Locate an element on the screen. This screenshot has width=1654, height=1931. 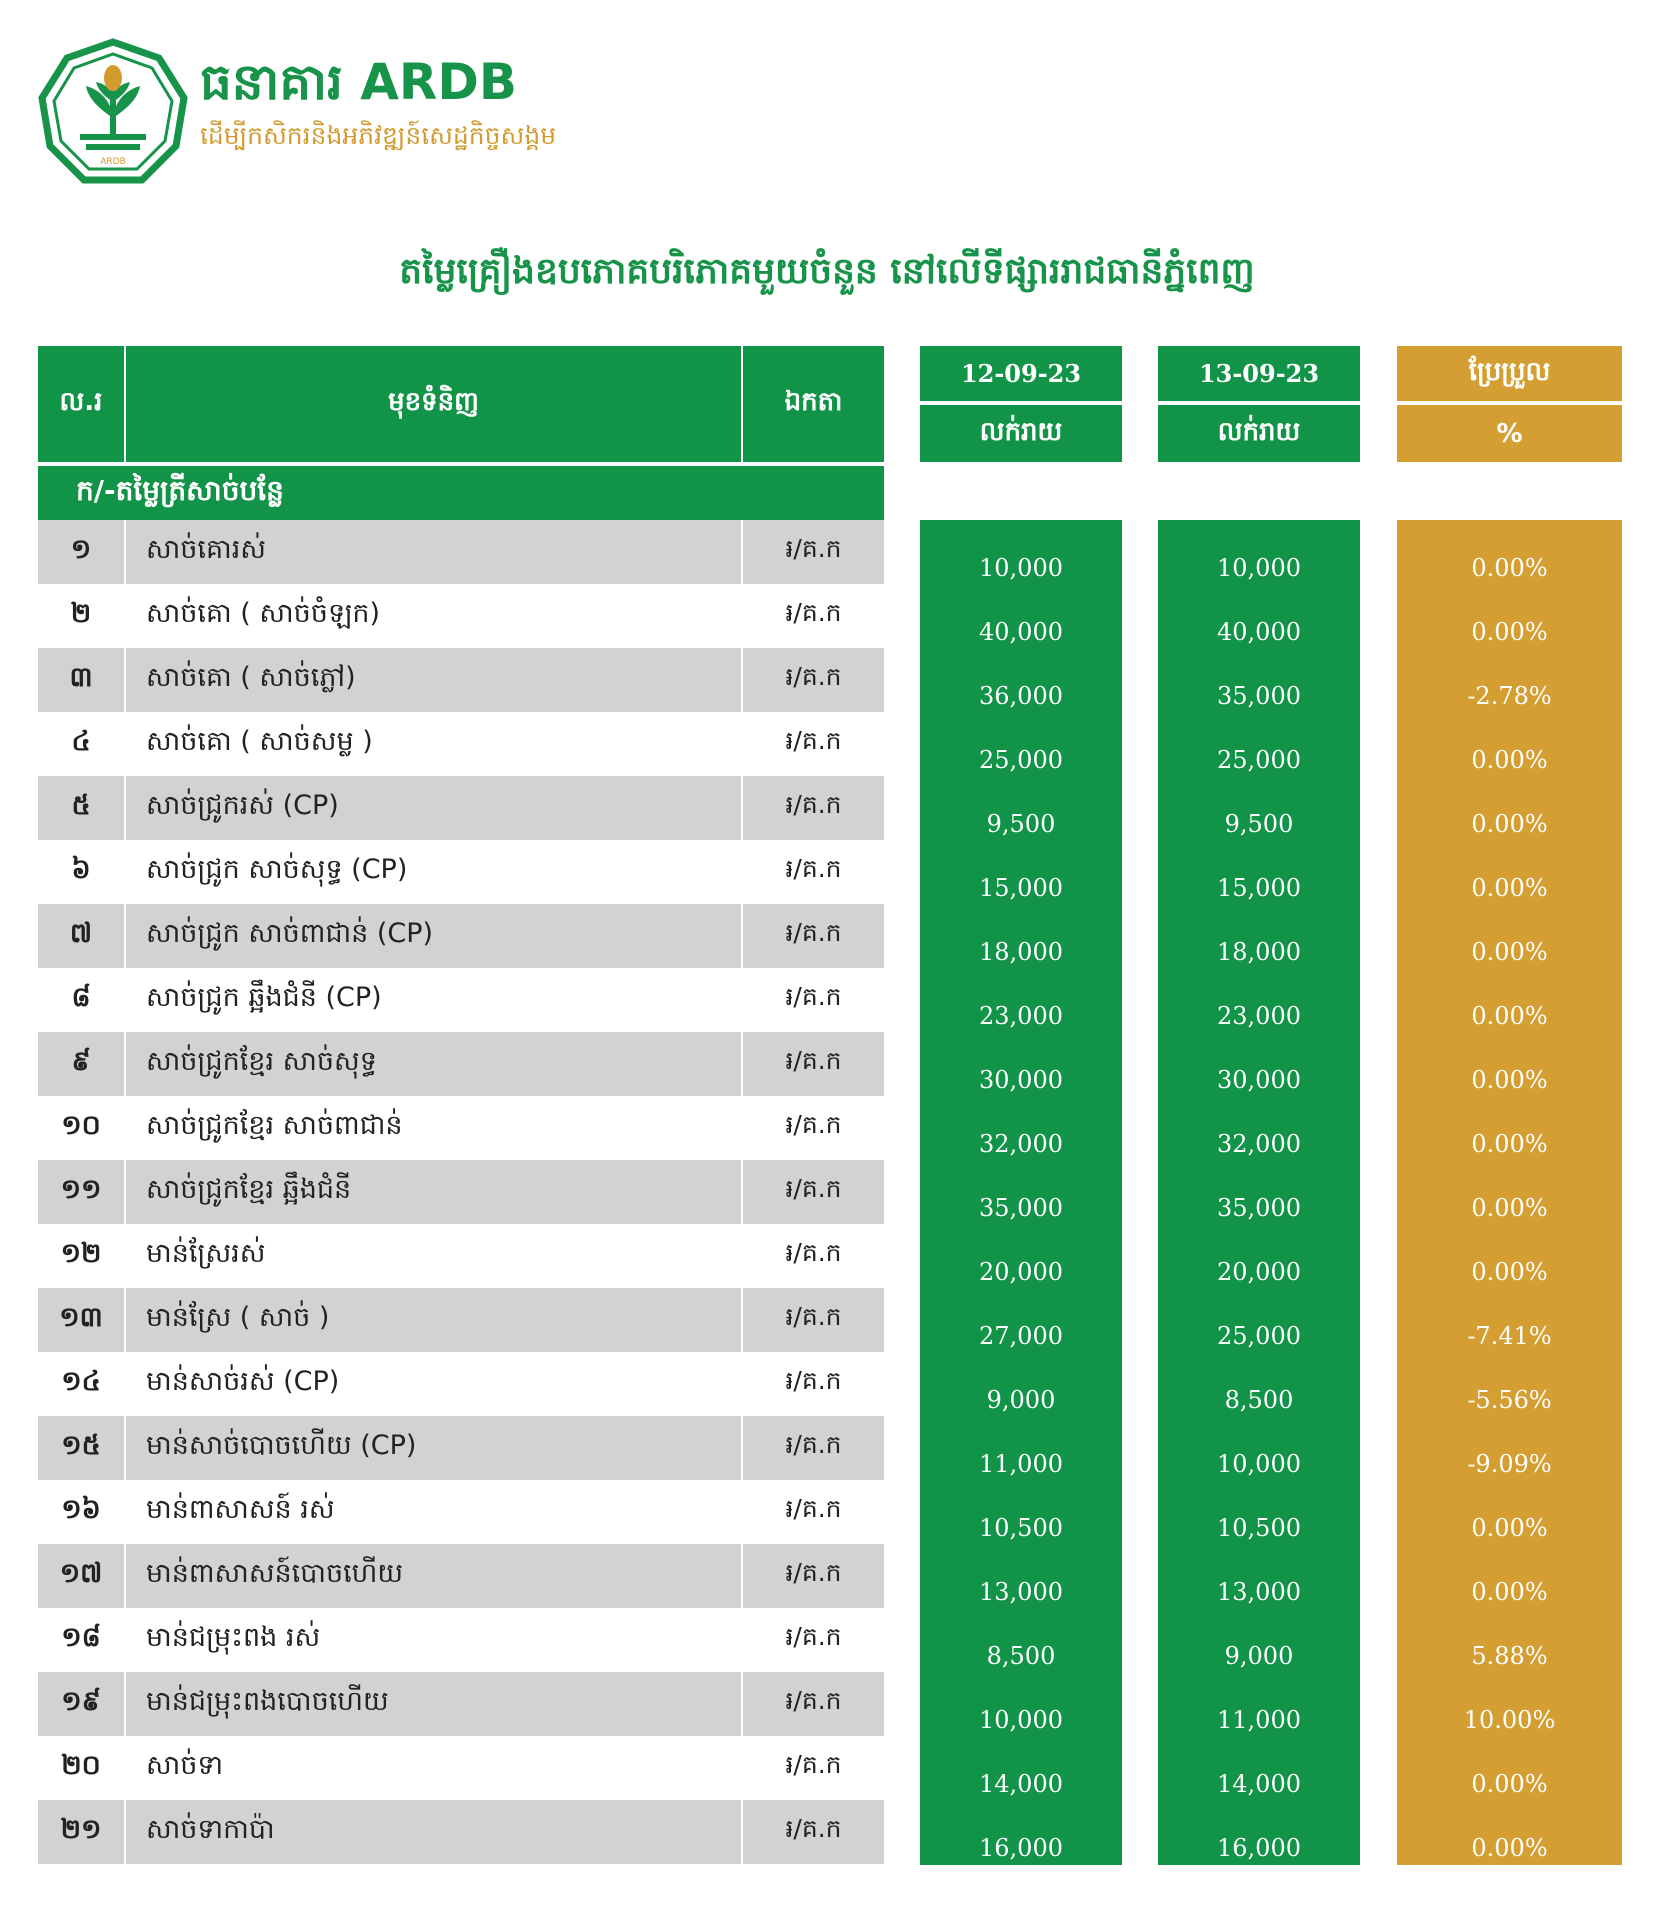
item-name: សាច់ជ្រូកខ្មែរ សាច់សុទ្ធ is located at coordinates (434, 1064).